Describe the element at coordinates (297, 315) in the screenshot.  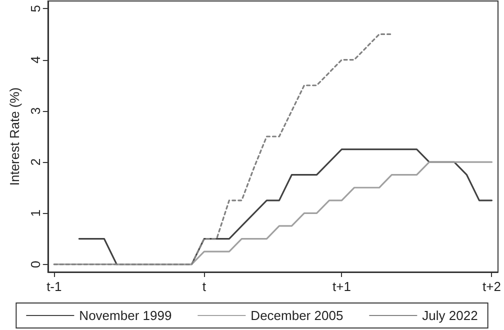
I see `legend-label: December 2005` at that location.